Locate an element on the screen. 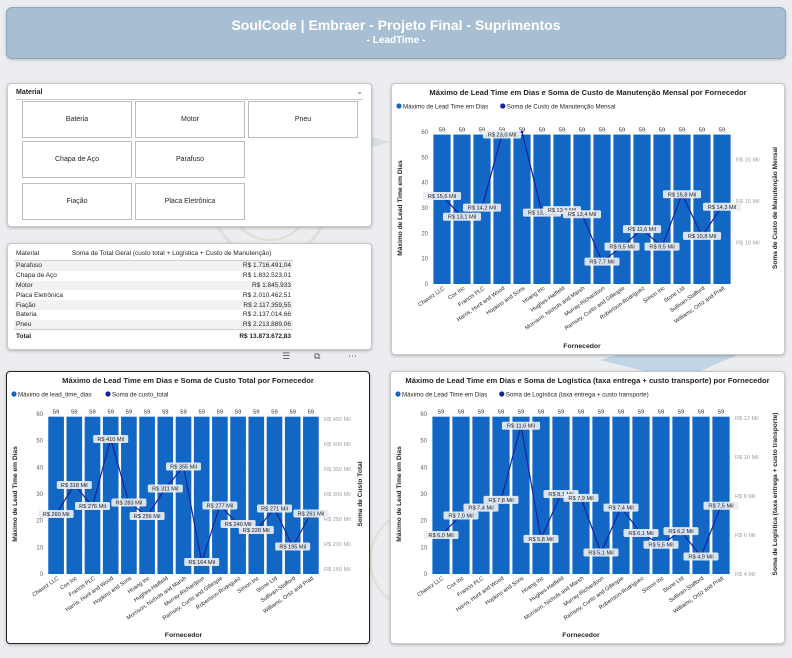  line-label-text: R$ 6,0 Mil is located at coordinates (440, 536).